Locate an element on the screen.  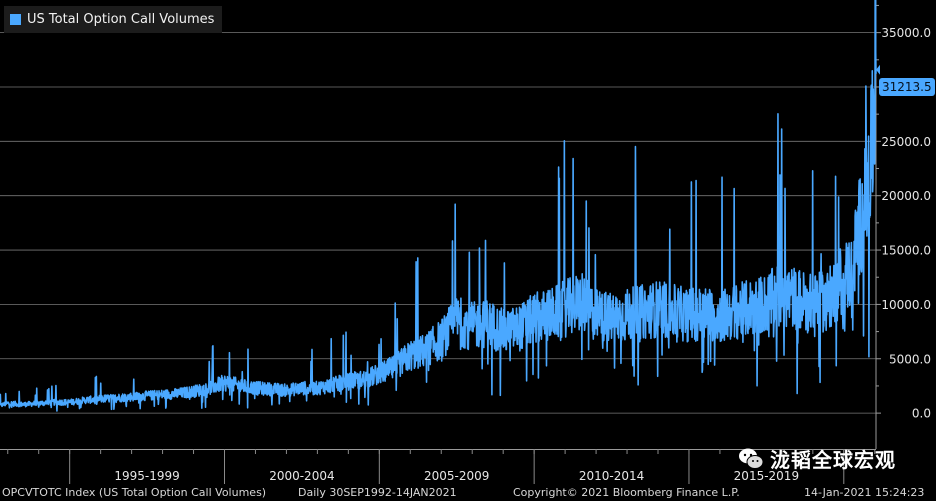
x-tick-label: 2010-2014 is located at coordinates (611, 476).